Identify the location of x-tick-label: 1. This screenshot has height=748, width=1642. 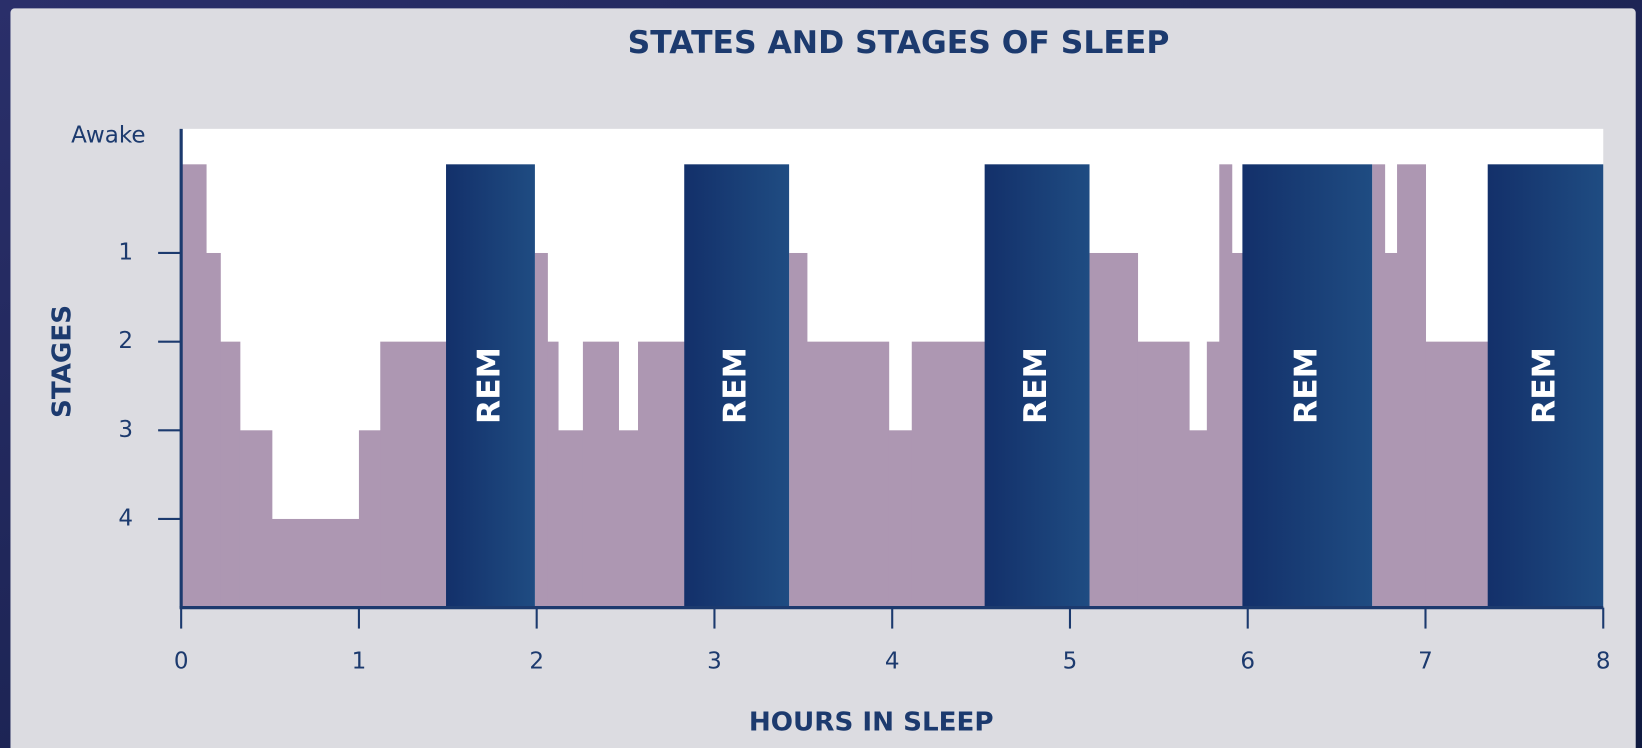
(359, 662).